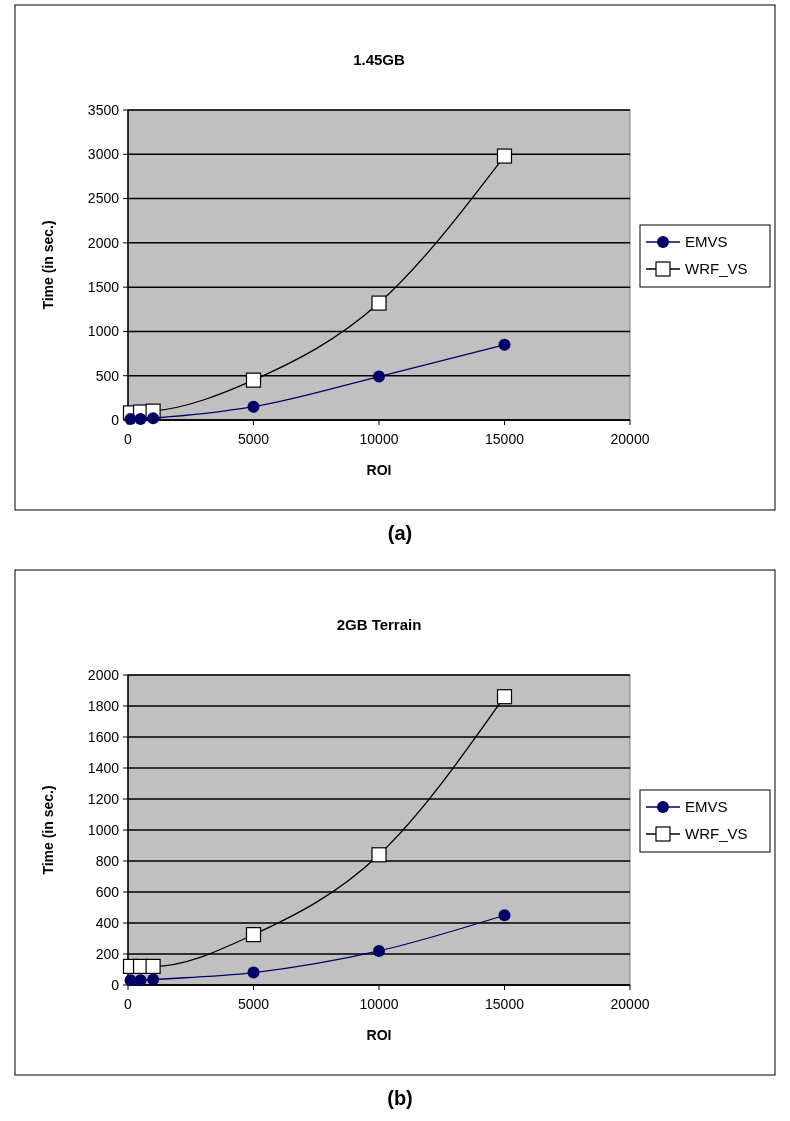  Describe the element at coordinates (107, 375) in the screenshot. I see `y-tick-label: 500` at that location.